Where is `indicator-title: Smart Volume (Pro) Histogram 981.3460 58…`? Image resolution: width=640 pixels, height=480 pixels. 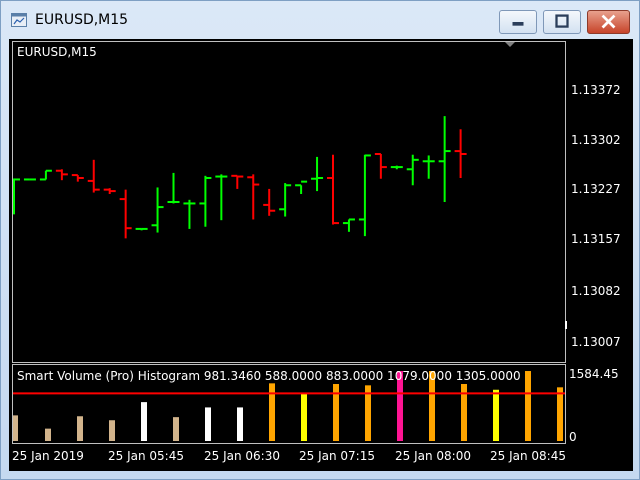 indicator-title: Smart Volume (Pro) Histogram 981.3460 58… is located at coordinates (269, 376).